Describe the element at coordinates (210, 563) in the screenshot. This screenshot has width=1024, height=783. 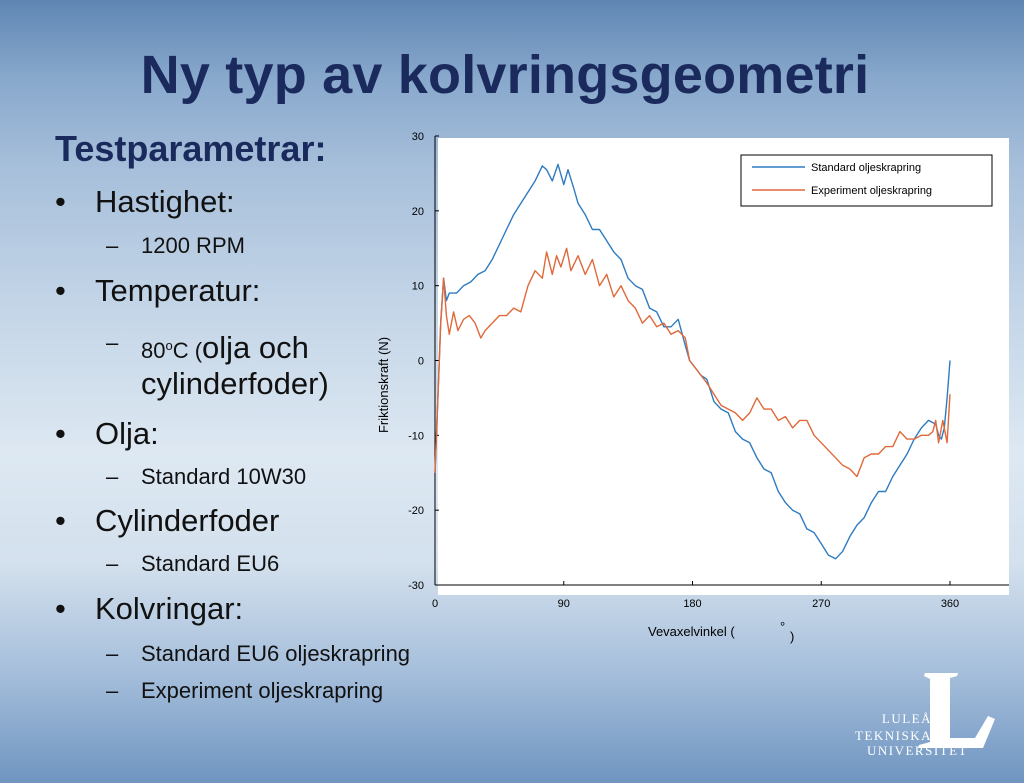
I see `sub-label: Standard EU6` at that location.